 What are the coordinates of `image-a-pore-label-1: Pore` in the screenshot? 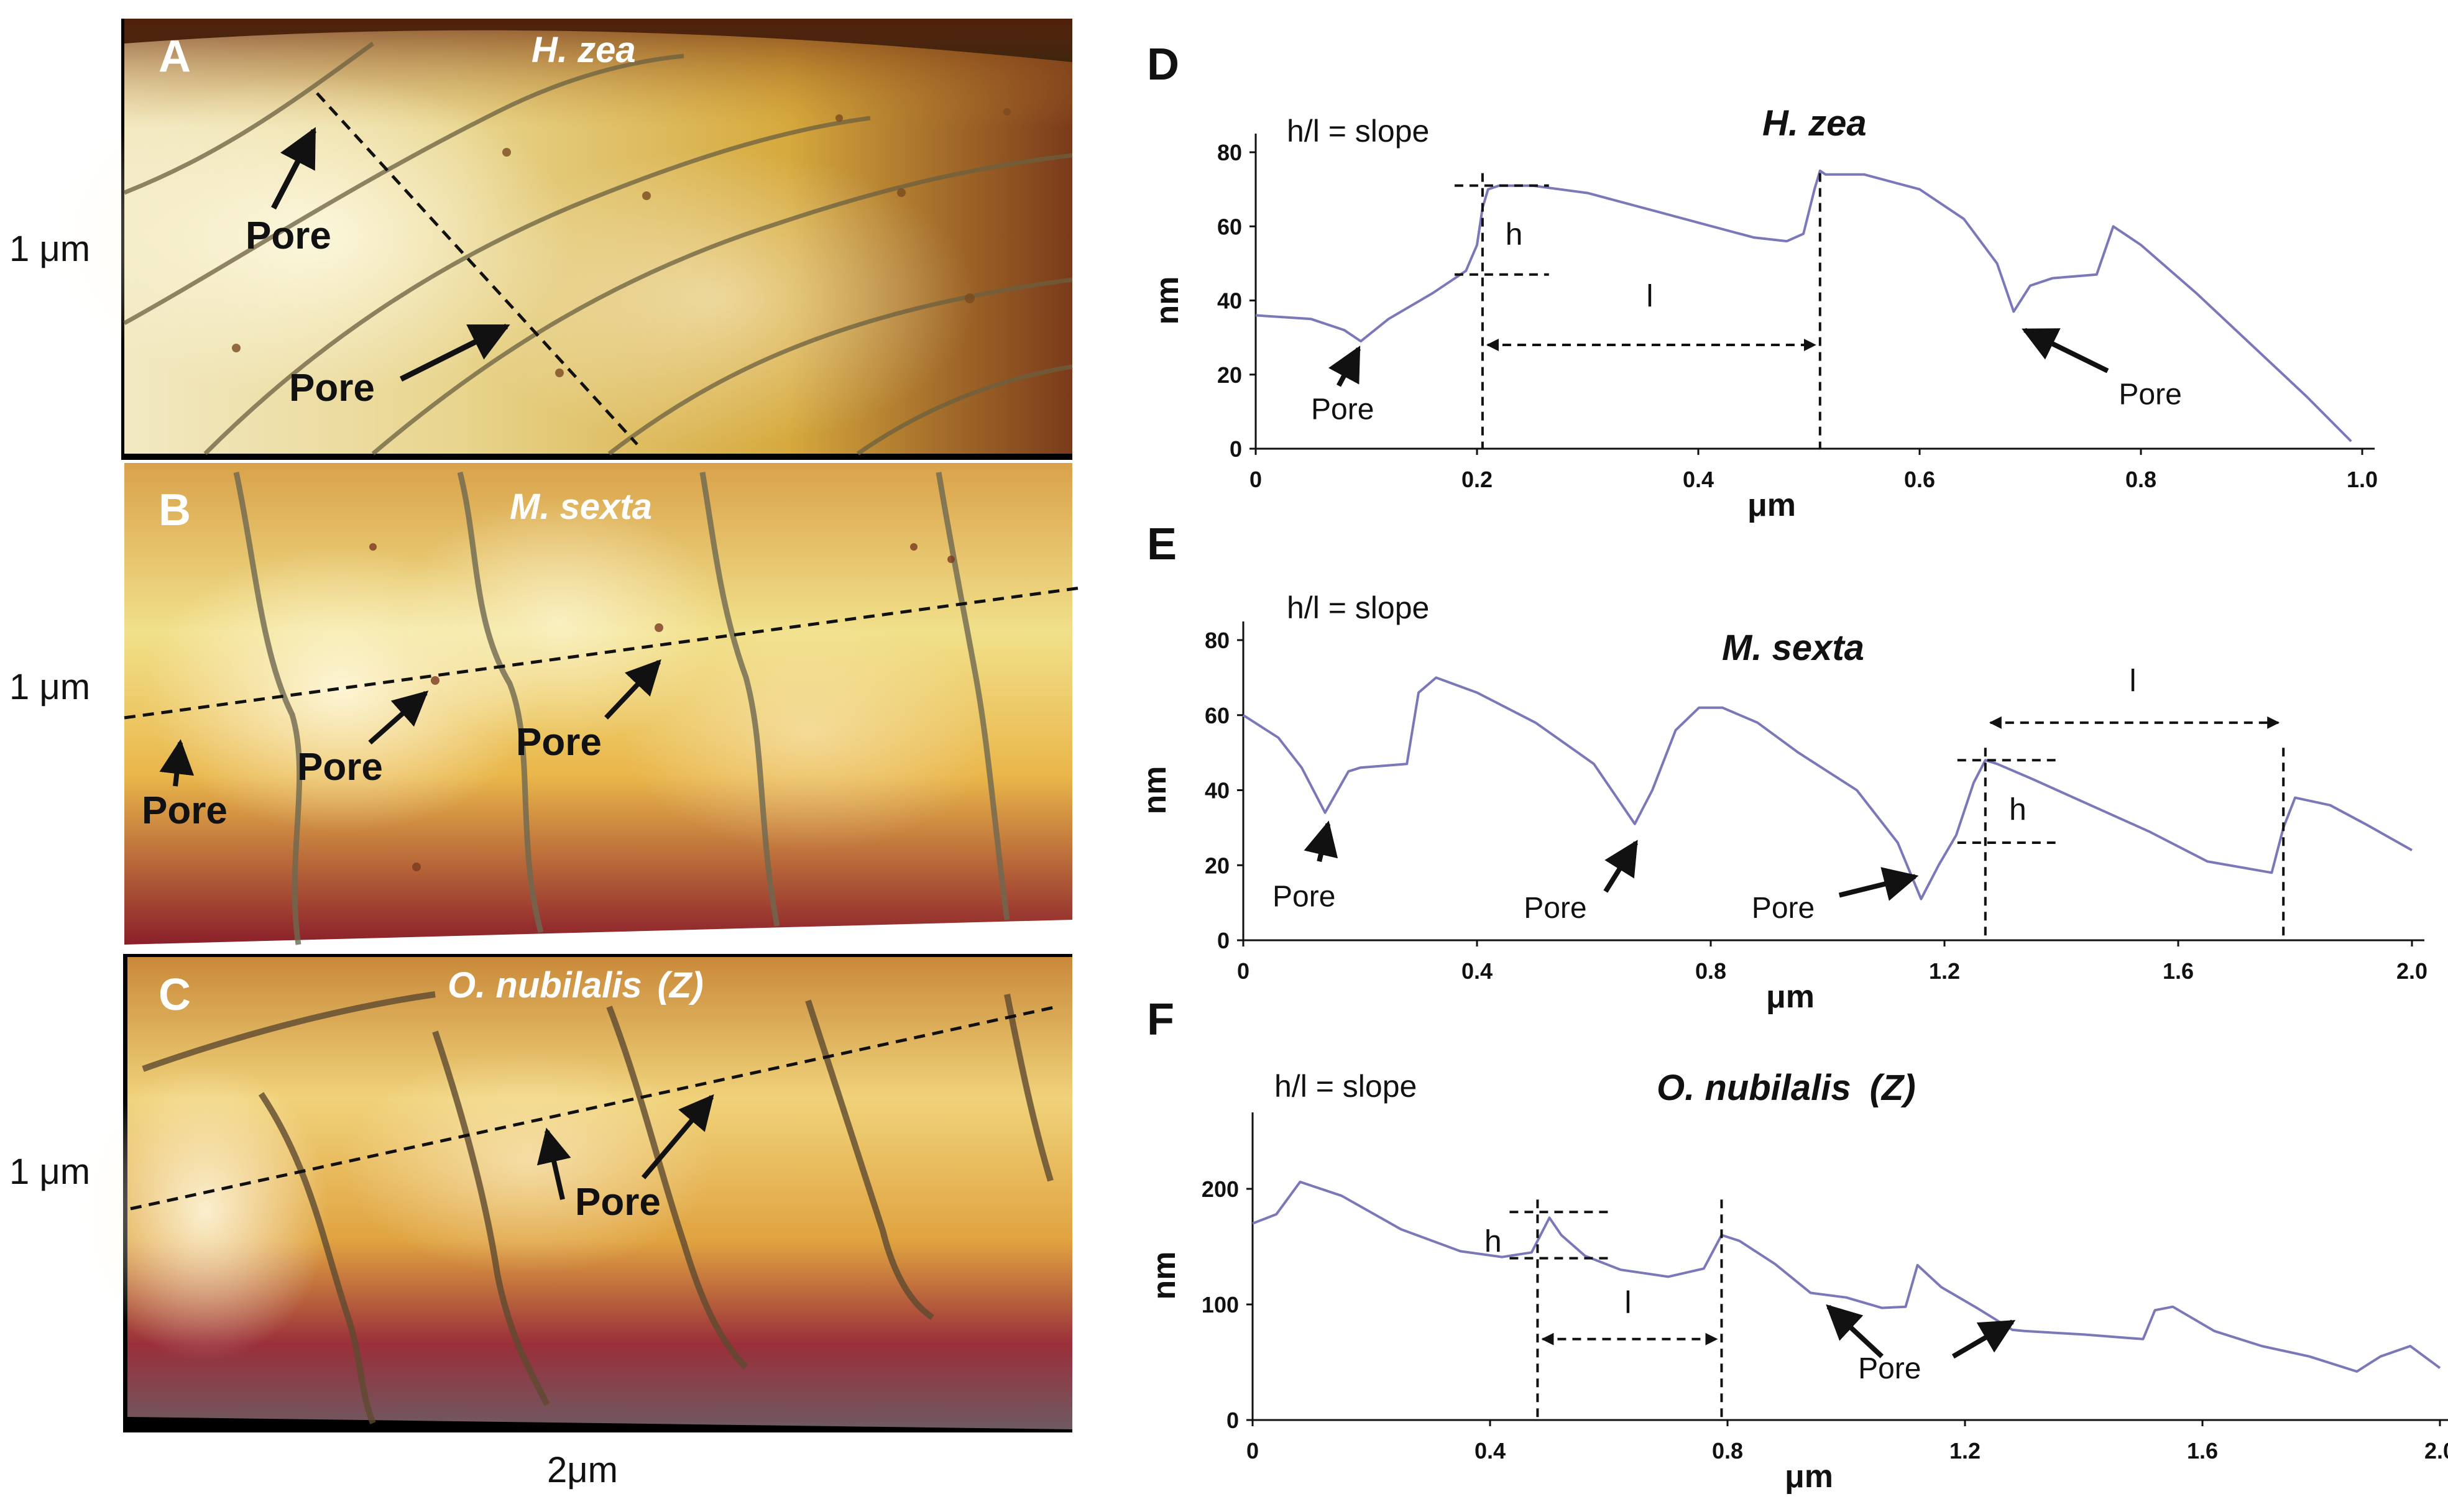 It's located at (288, 235).